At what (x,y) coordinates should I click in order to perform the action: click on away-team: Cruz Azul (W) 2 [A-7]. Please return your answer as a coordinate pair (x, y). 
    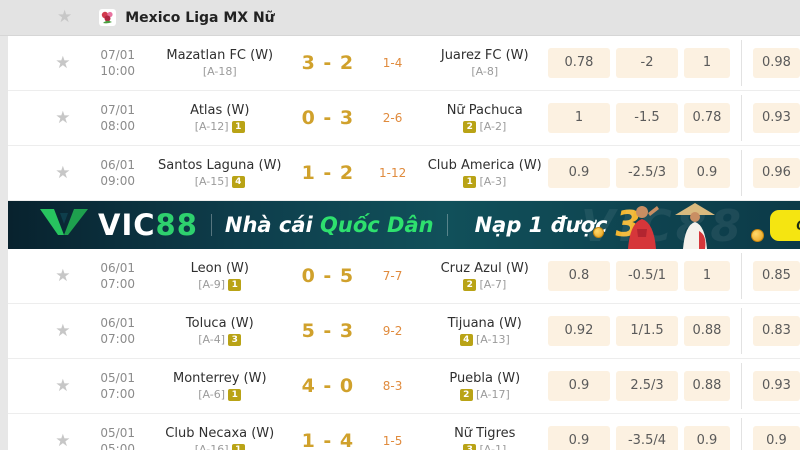
    Looking at the image, I should click on (484, 276).